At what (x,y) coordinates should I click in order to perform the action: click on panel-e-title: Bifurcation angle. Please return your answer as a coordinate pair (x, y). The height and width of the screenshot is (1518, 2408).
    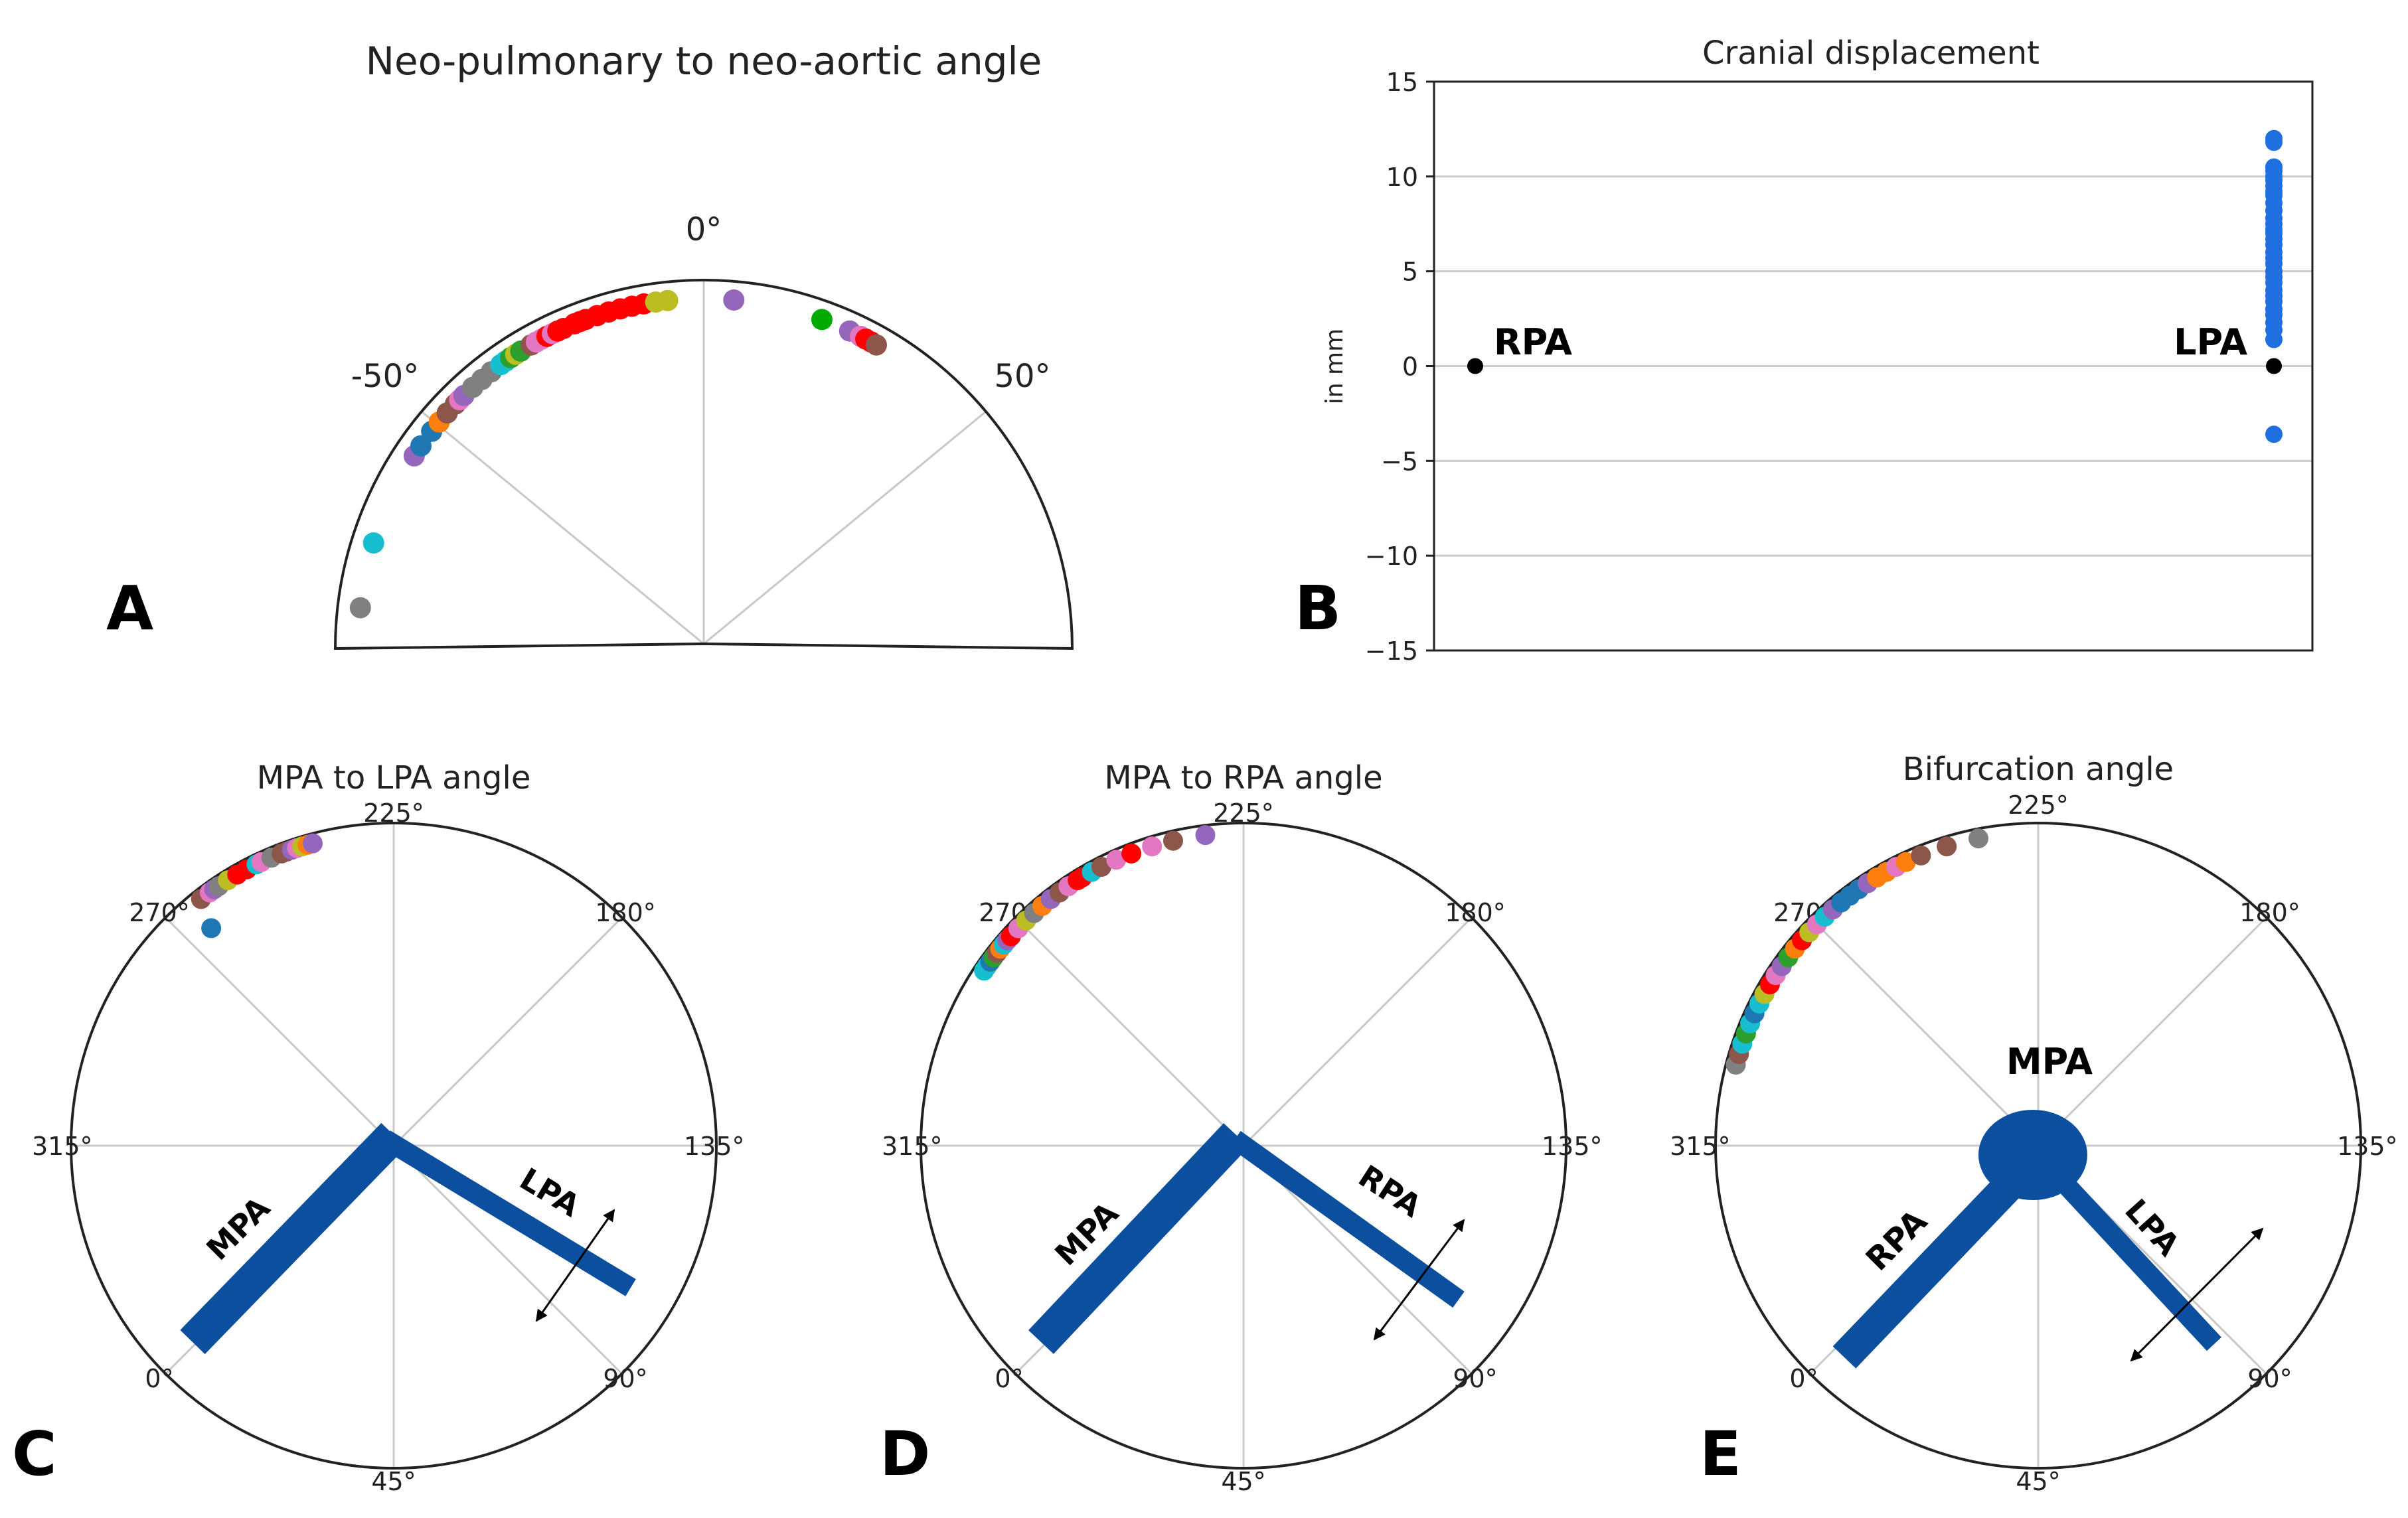
    Looking at the image, I should click on (2039, 770).